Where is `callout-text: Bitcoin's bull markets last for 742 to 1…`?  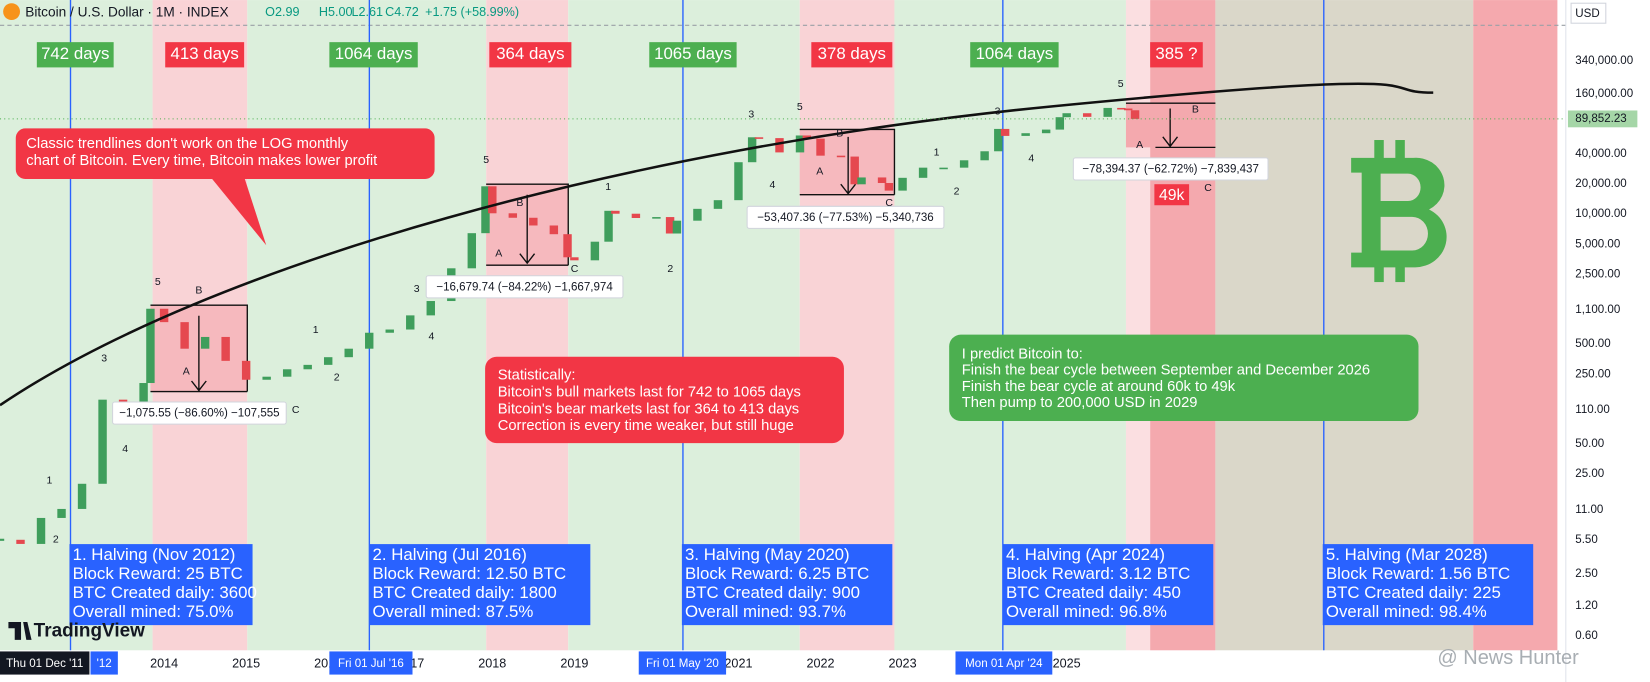 callout-text: Bitcoin's bull markets last for 742 to 1… is located at coordinates (649, 392).